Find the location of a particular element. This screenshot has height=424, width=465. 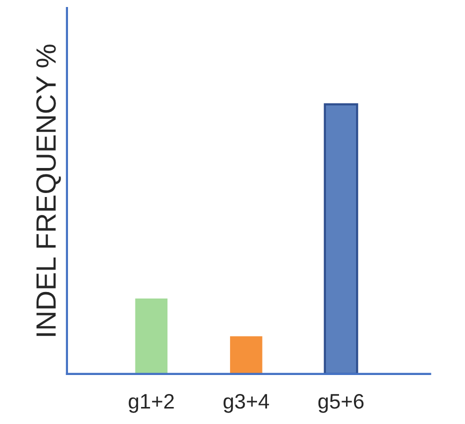

y-axis-title: INDEL FREQUENCY % is located at coordinates (48, 190).